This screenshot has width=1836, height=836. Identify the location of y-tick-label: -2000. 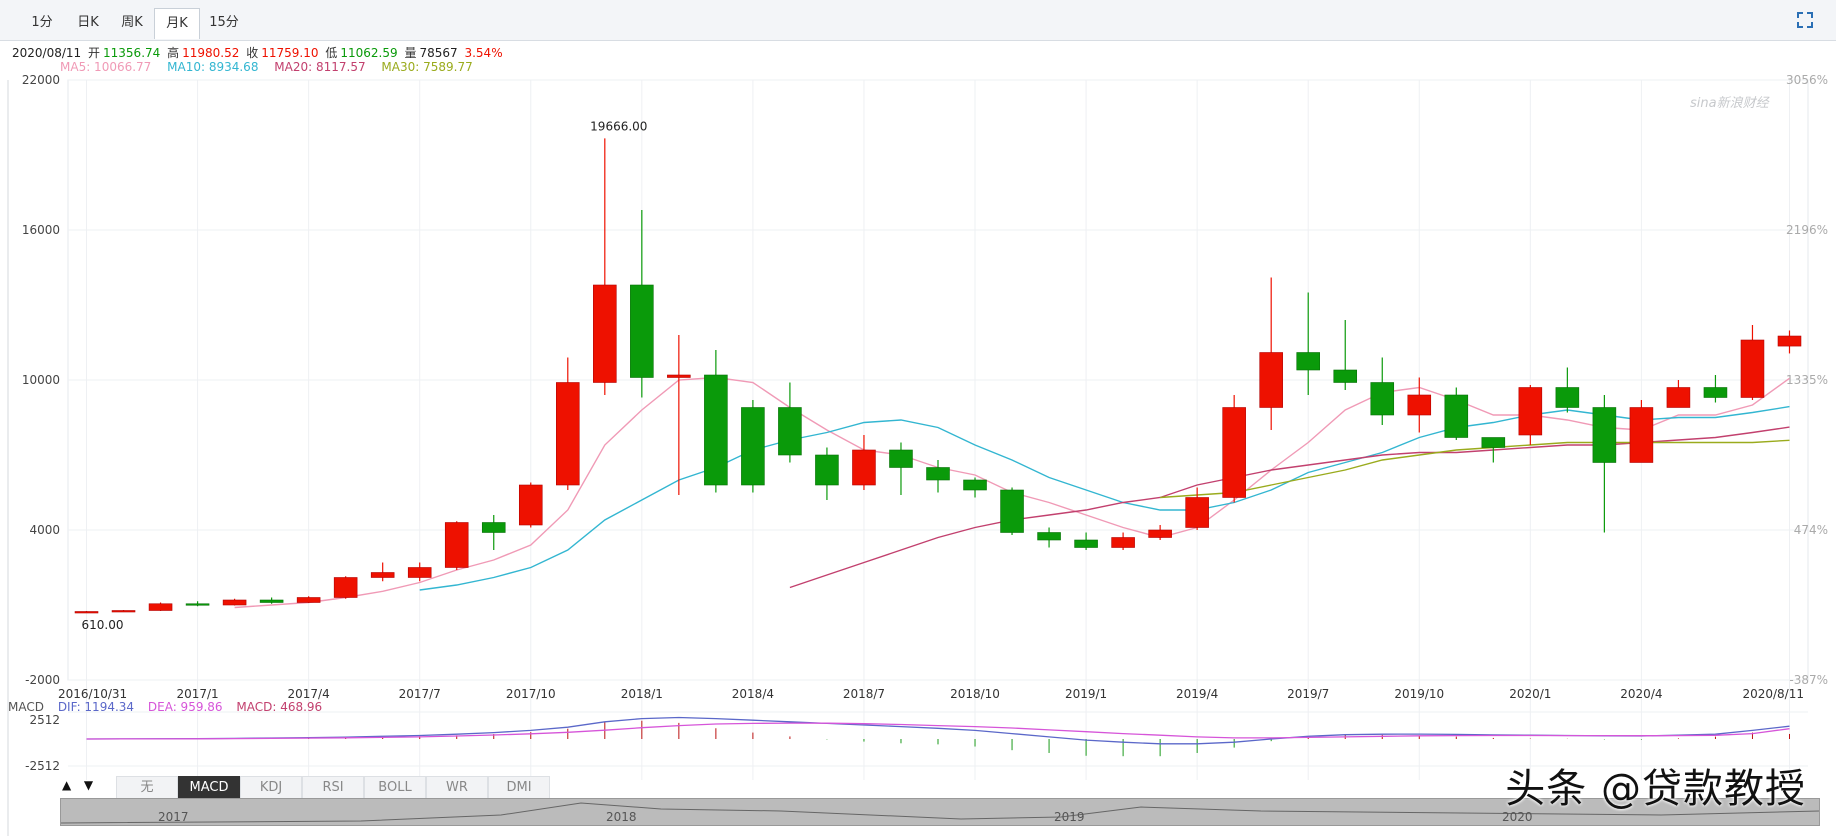
(42, 680).